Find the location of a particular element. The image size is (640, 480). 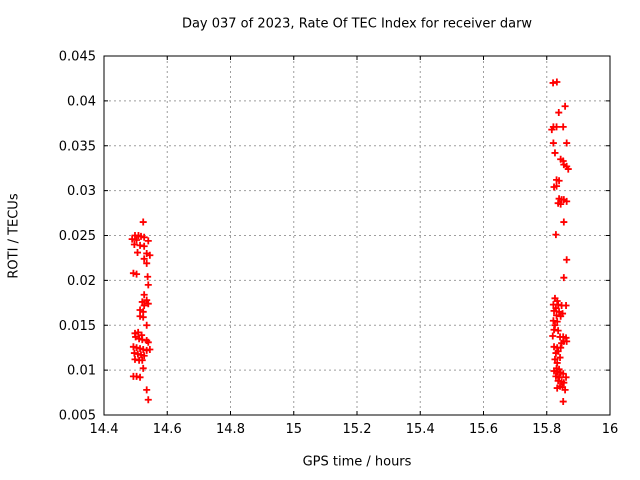

y-tick-label: 0.04 is located at coordinates (81, 101).